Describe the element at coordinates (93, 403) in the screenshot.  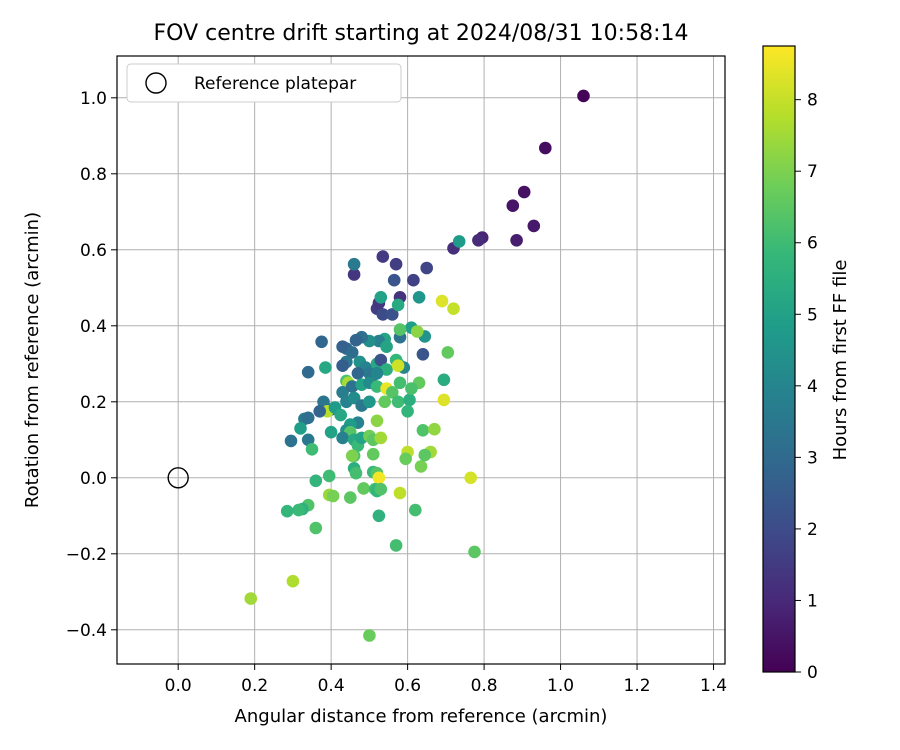
I see `y-tick-label: 0.2` at that location.